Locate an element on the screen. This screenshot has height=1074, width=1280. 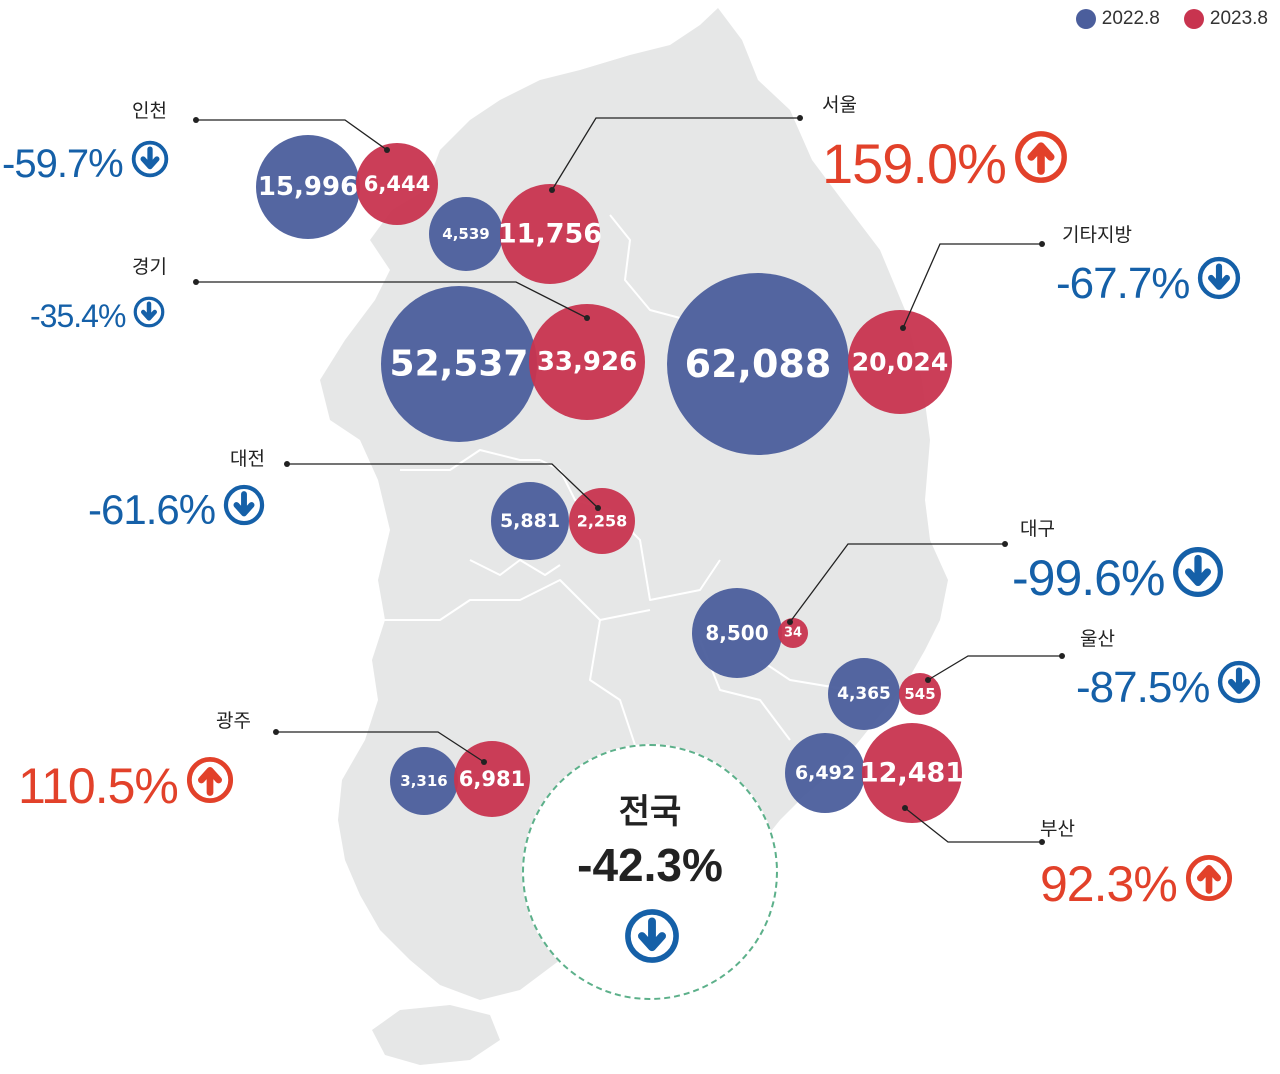
bubble-label-2022-region-4: 5,881 is located at coordinates (530, 521).